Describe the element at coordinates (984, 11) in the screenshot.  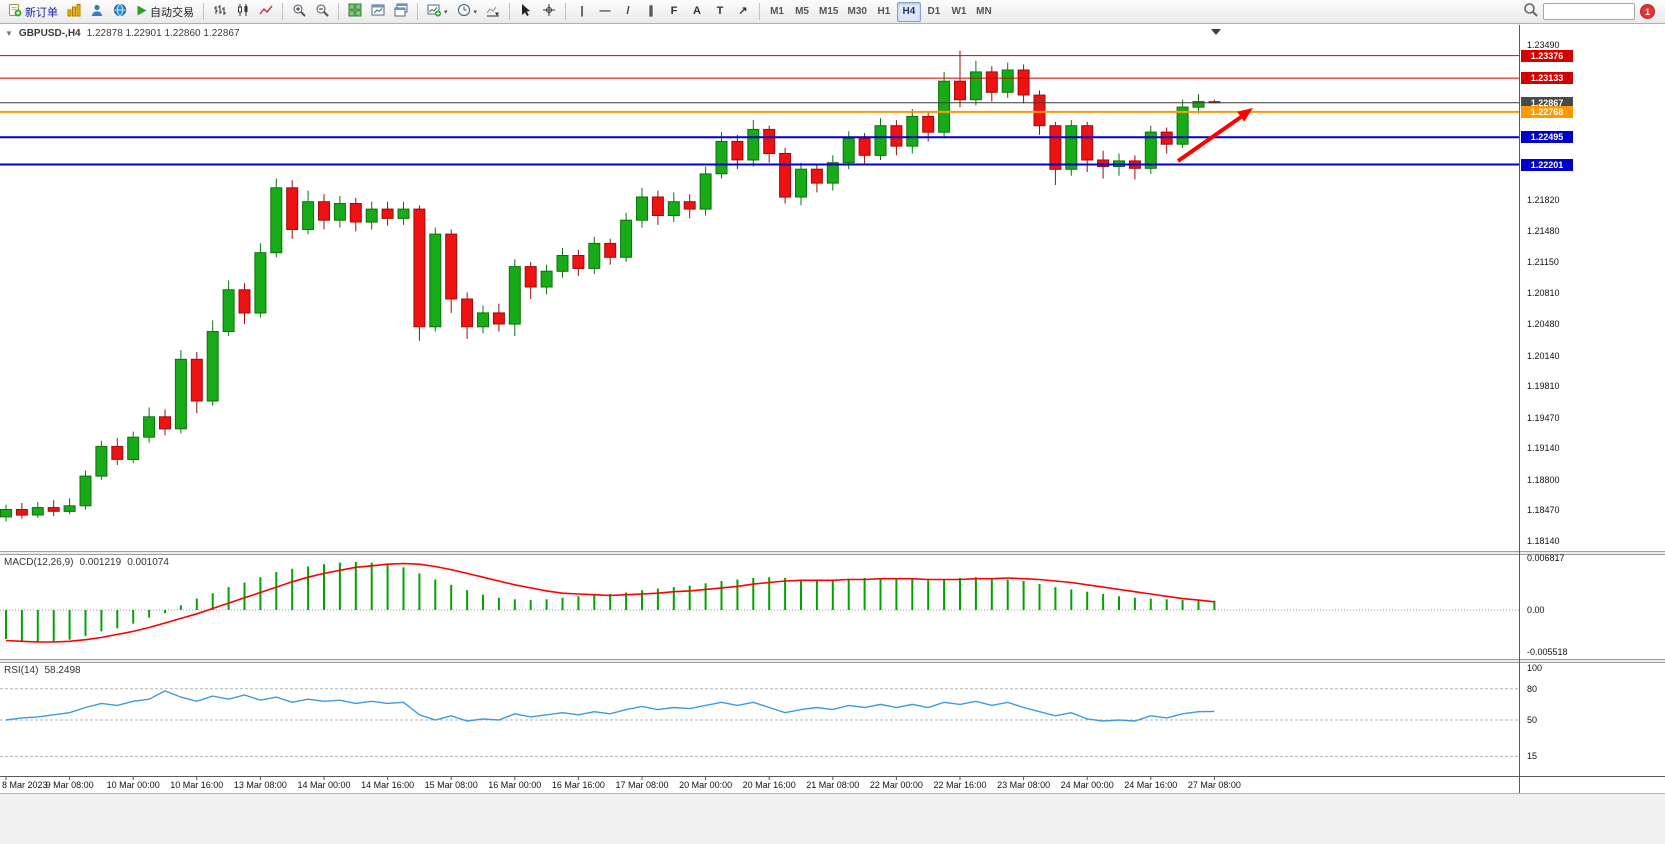
I see `timeframe-mn-button: MN` at that location.